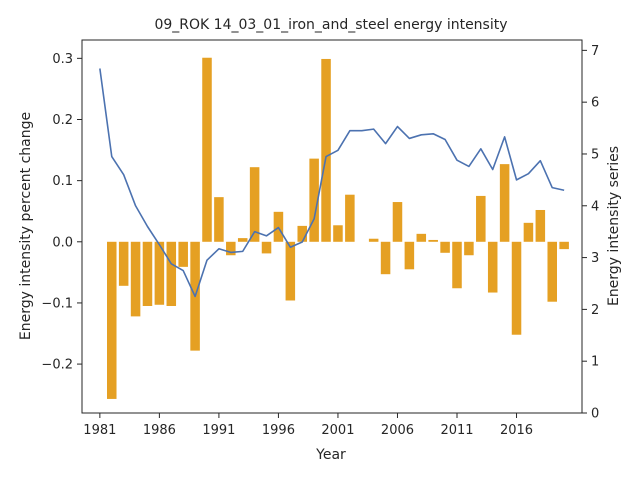  Describe the element at coordinates (171, 273) in the screenshot. I see `bar-1987` at that location.